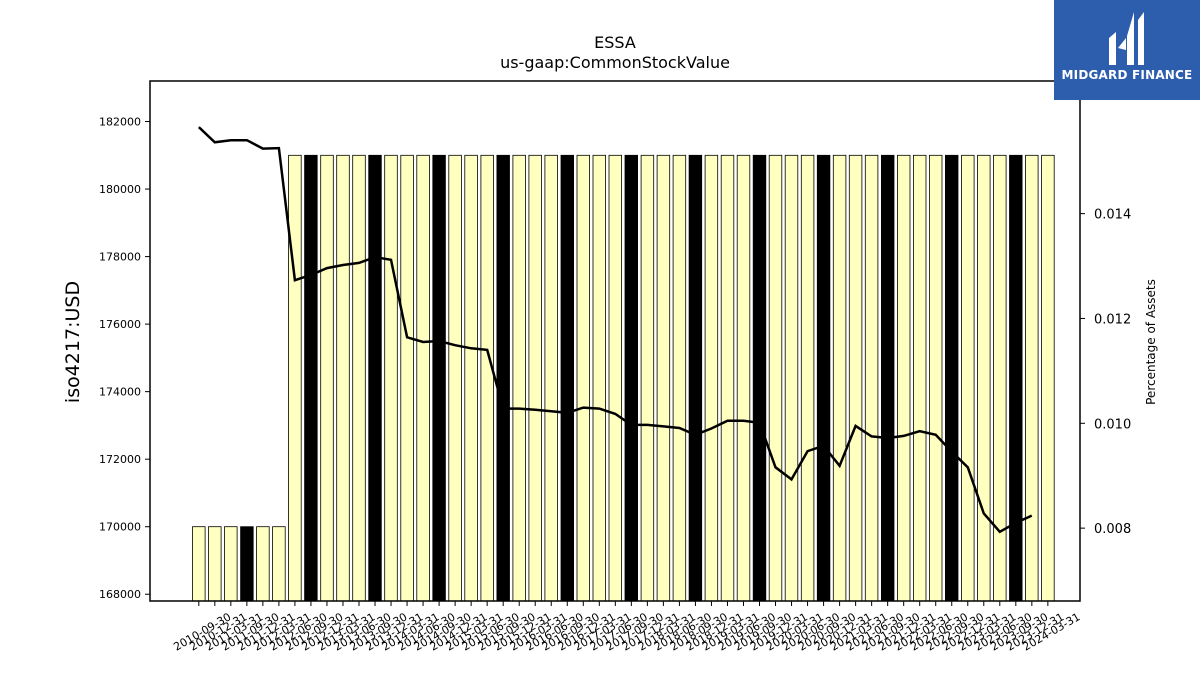 The height and width of the screenshot is (675, 1200). Describe the element at coordinates (120, 257) in the screenshot. I see `y-tick-label: 178000` at that location.